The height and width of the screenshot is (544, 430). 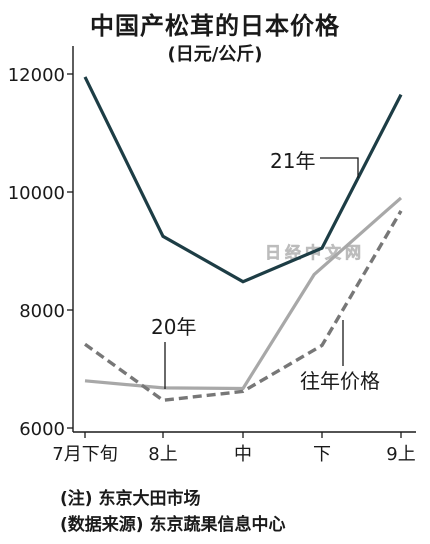 What do you see at coordinates (243, 454) in the screenshot?
I see `x-tick-label: 中` at bounding box center [243, 454].